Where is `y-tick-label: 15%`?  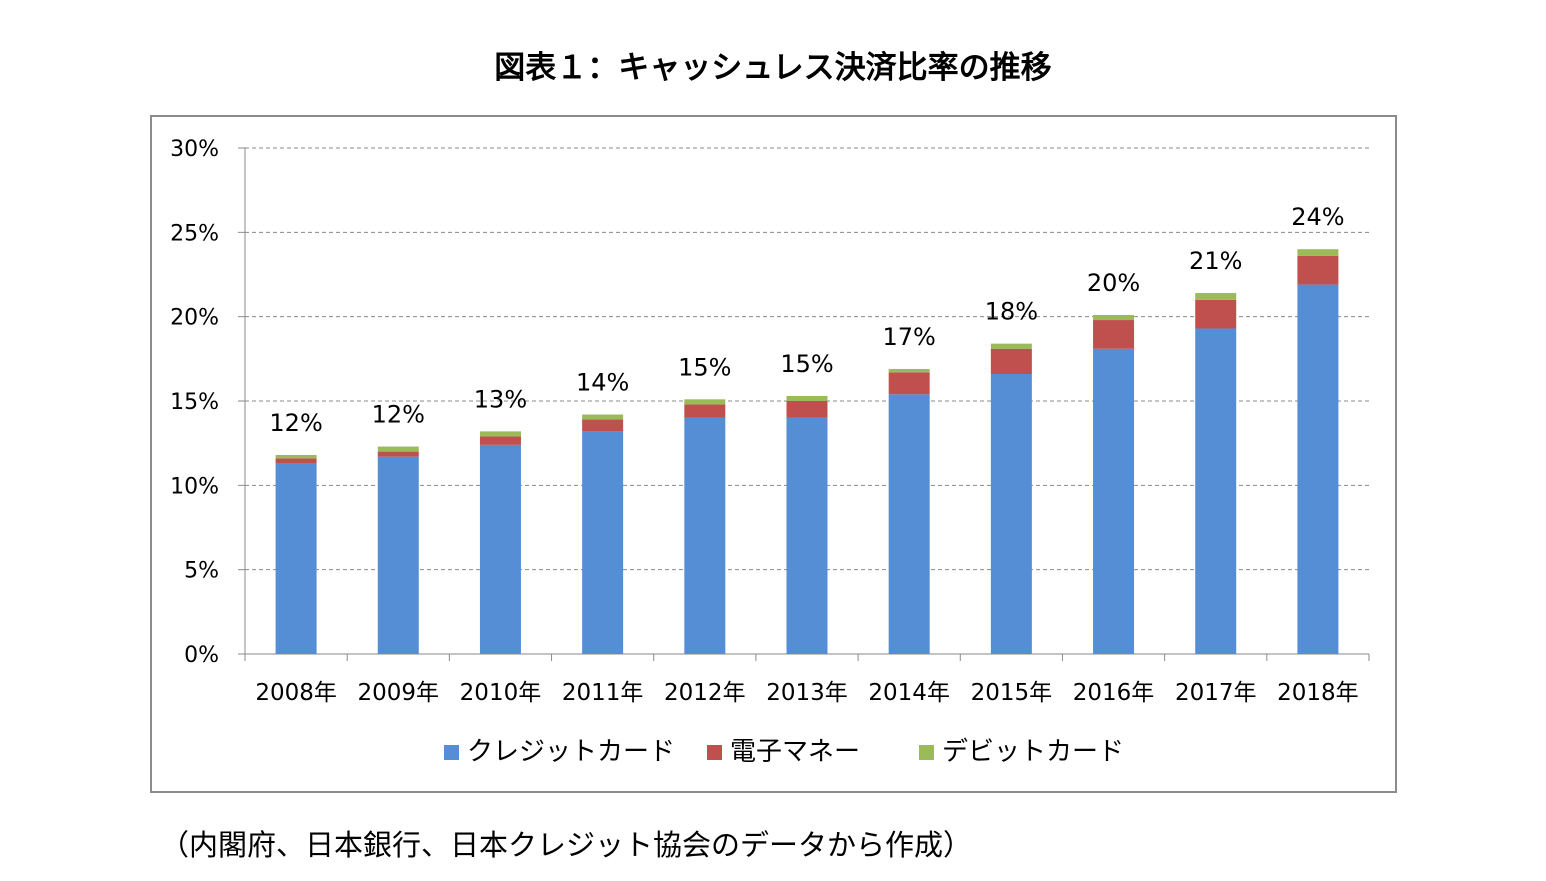 y-tick-label: 15% is located at coordinates (194, 402).